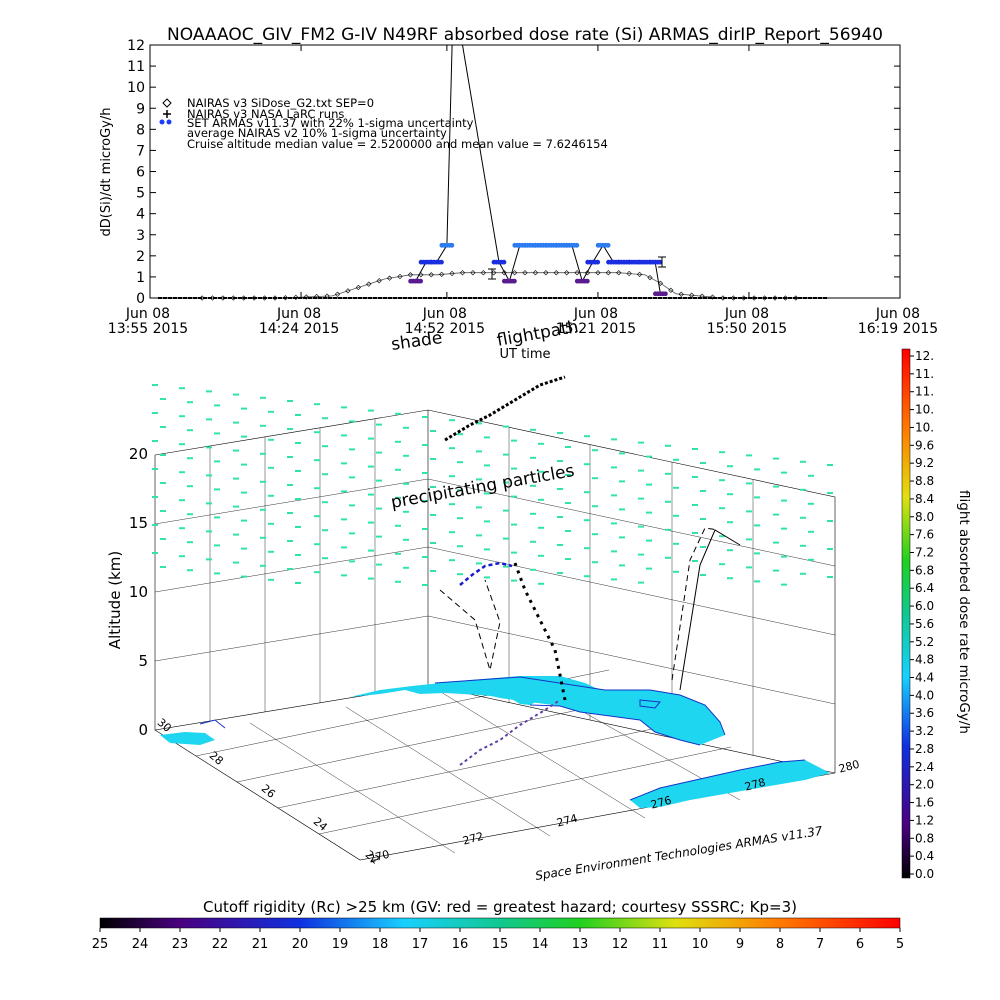 The height and width of the screenshot is (1000, 1000). I want to click on altitude-tick-label: 5, so click(143, 661).